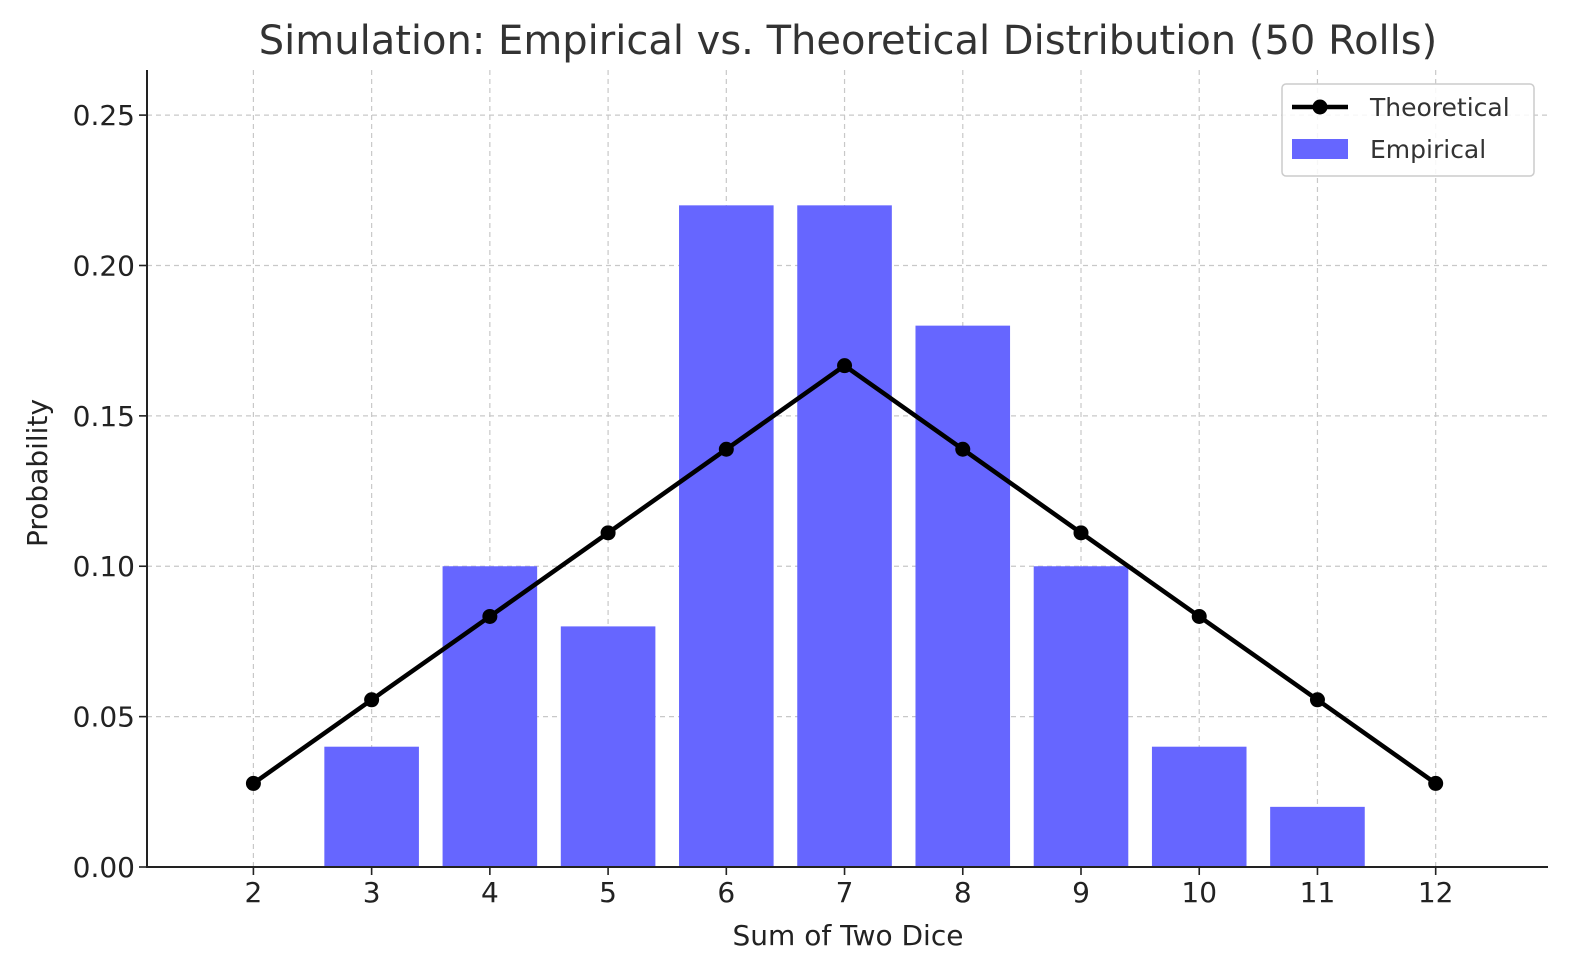 This screenshot has height=980, width=1580. Describe the element at coordinates (963, 892) in the screenshot. I see `x-tick-label-8: 8` at that location.